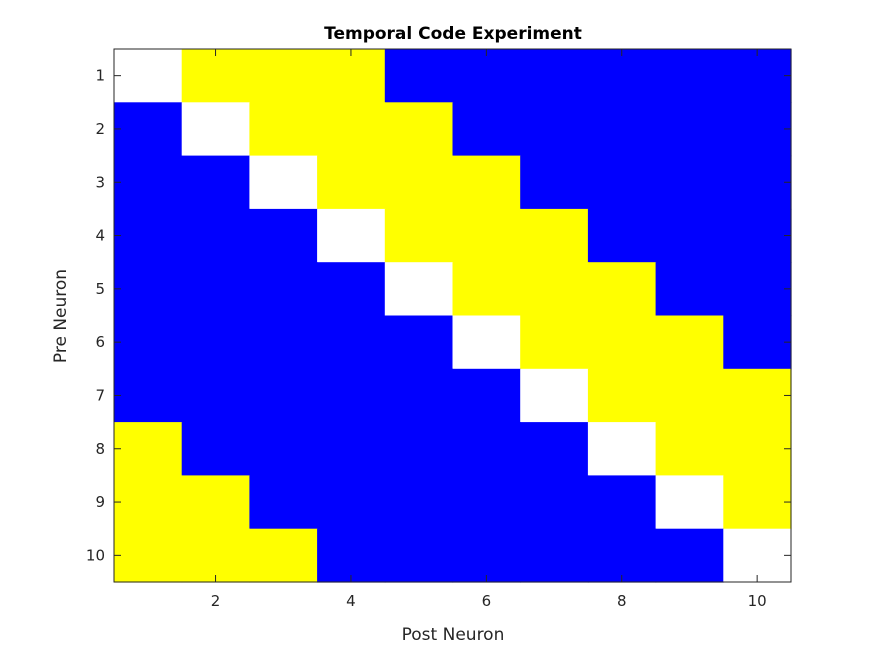 The image size is (875, 656). I want to click on y-tick-label: 9, so click(100, 502).